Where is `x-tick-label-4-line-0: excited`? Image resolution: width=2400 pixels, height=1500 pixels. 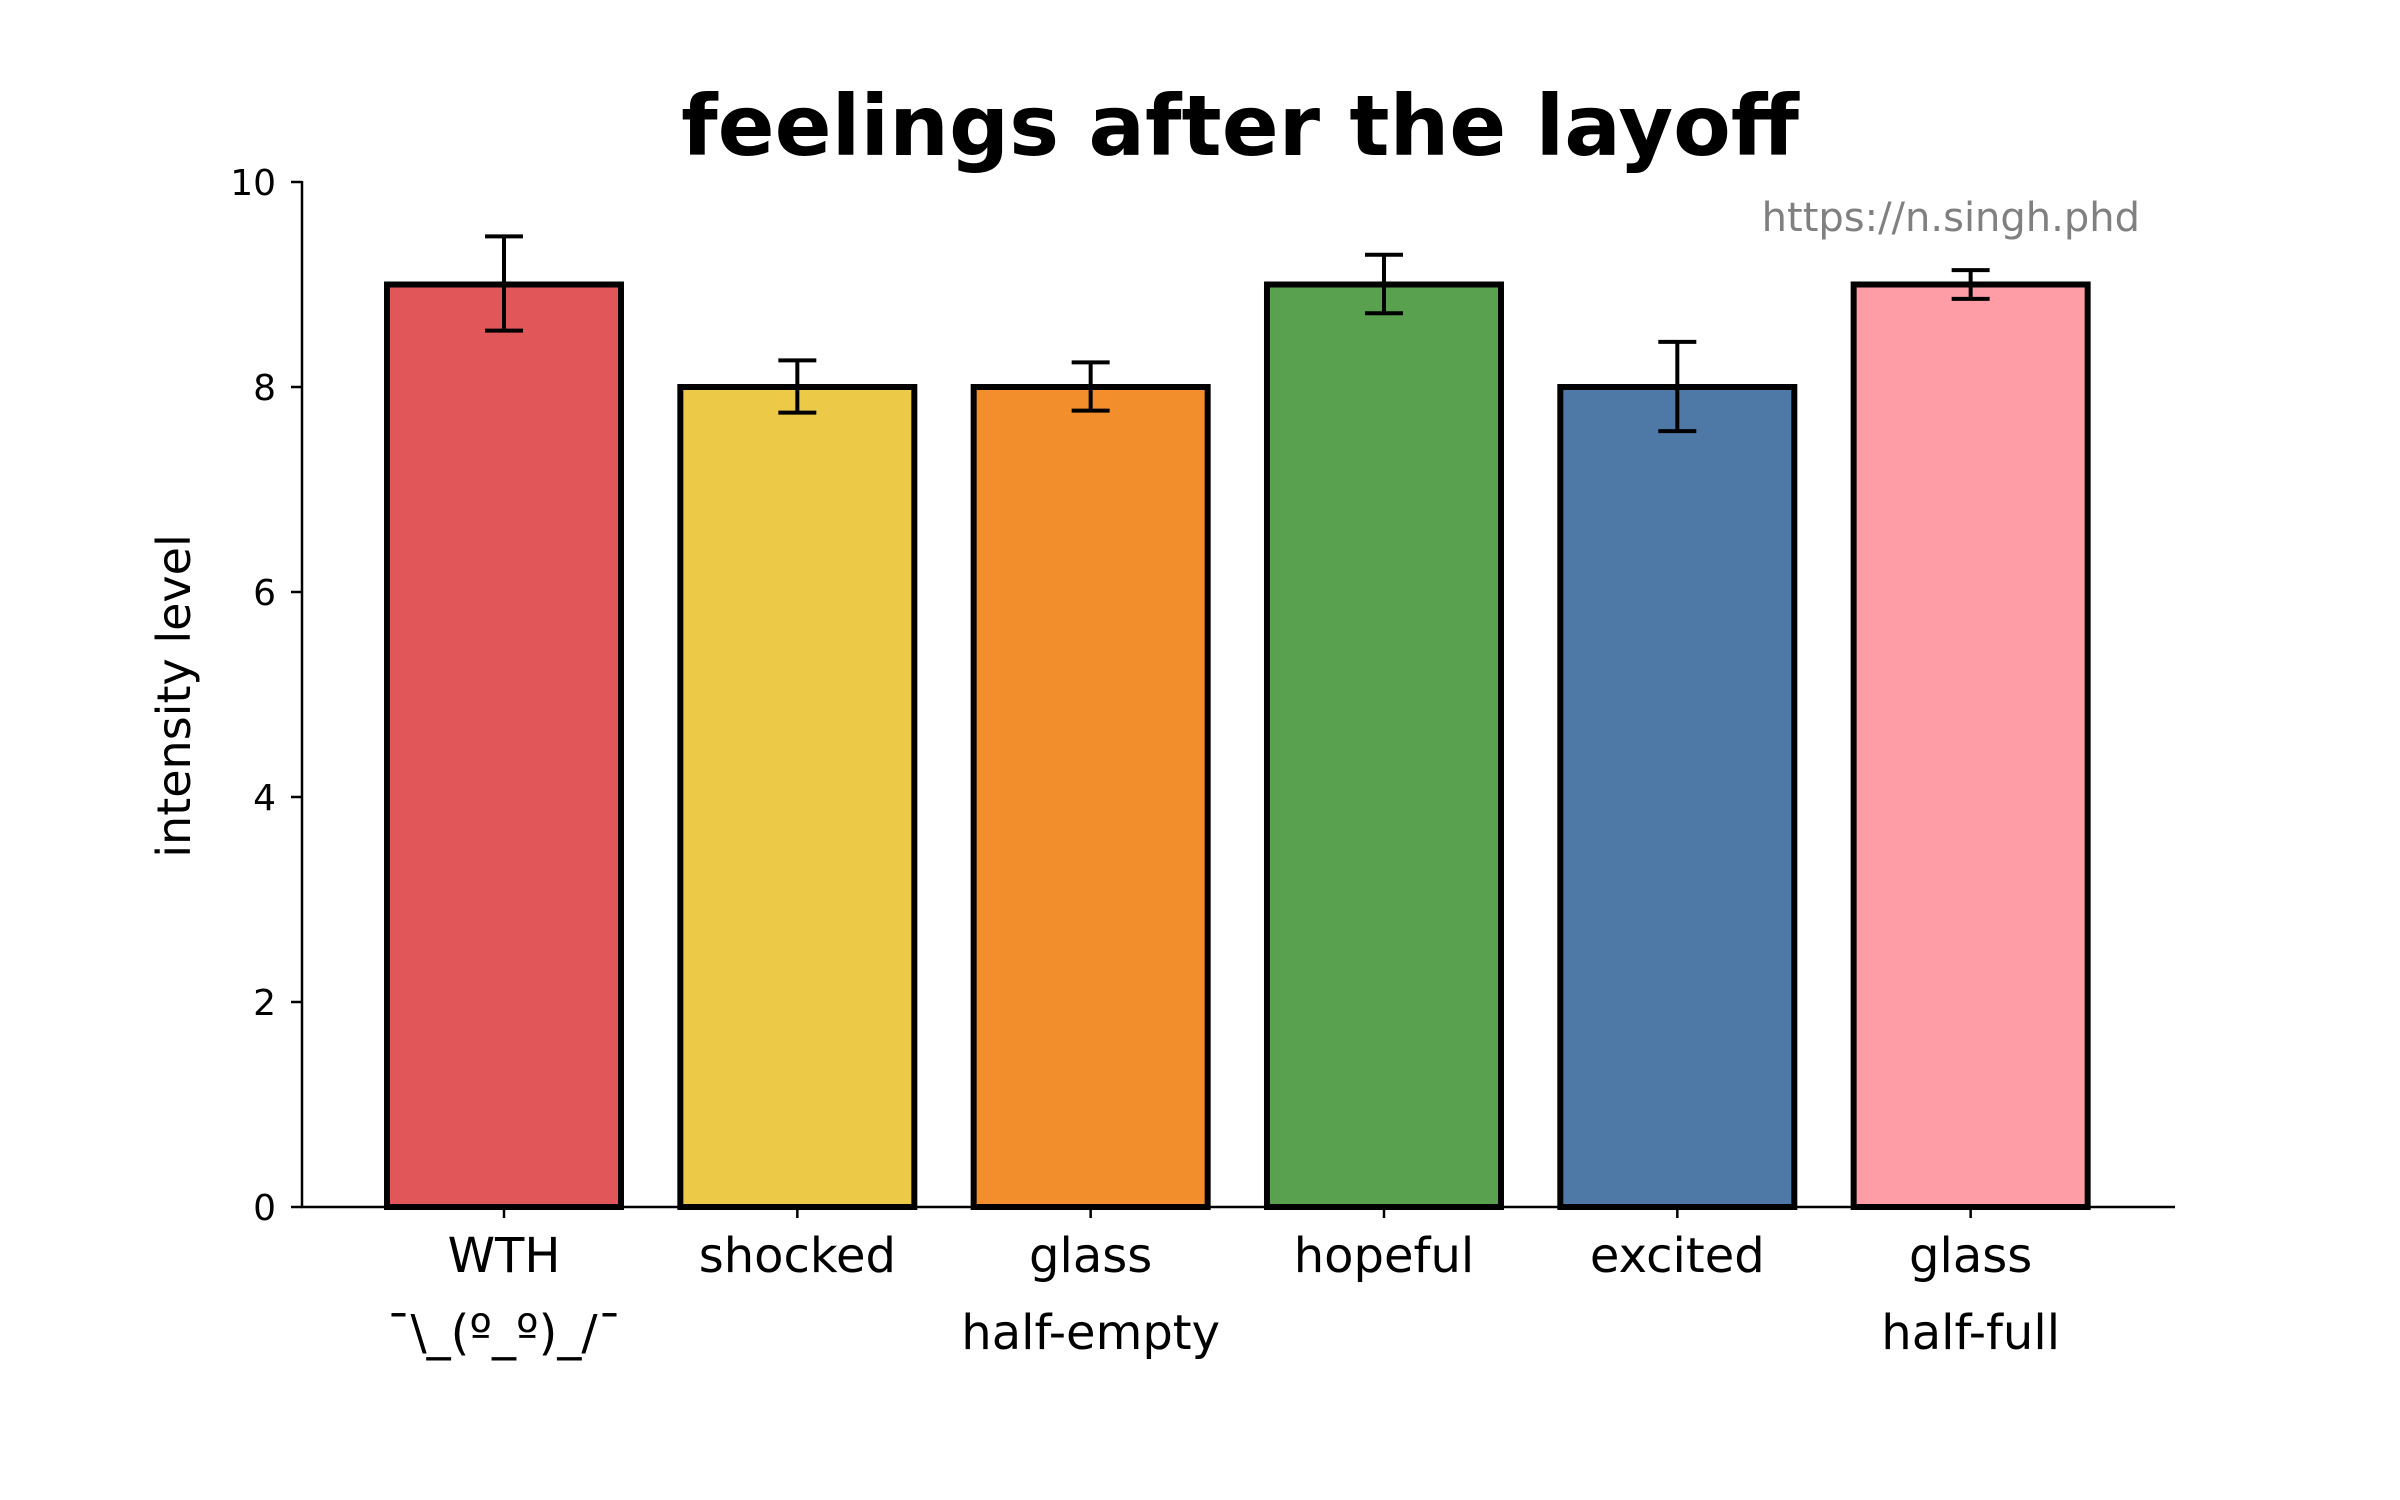 x-tick-label-4-line-0: excited is located at coordinates (1677, 1256).